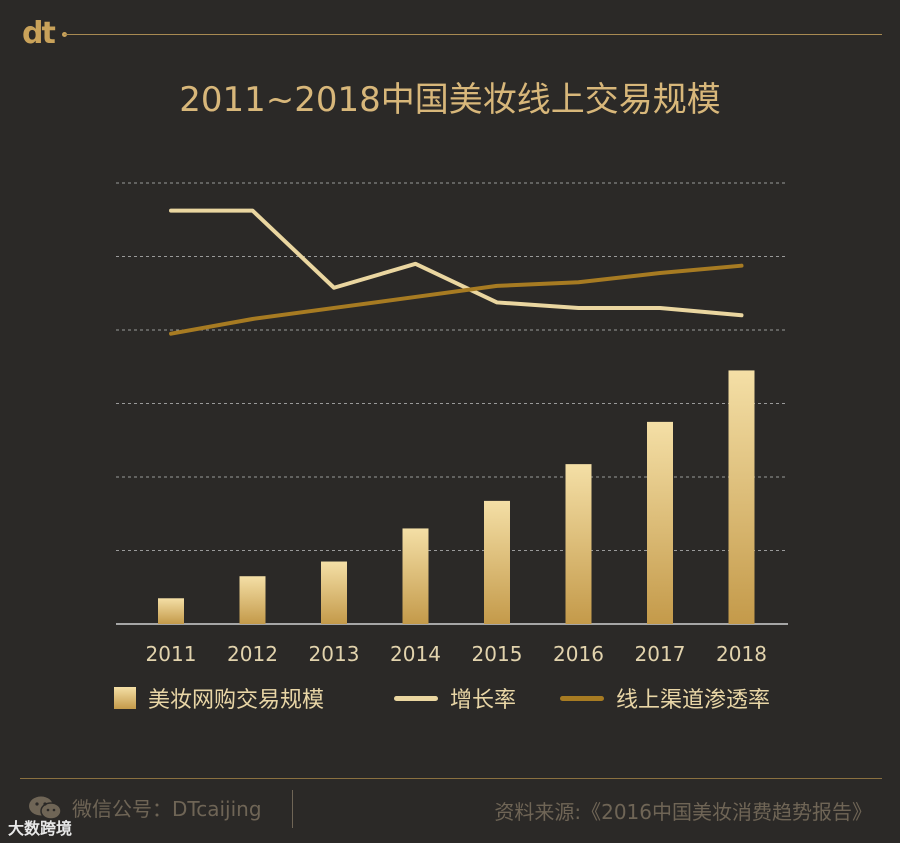  I want to click on bar-2017, so click(660, 522).